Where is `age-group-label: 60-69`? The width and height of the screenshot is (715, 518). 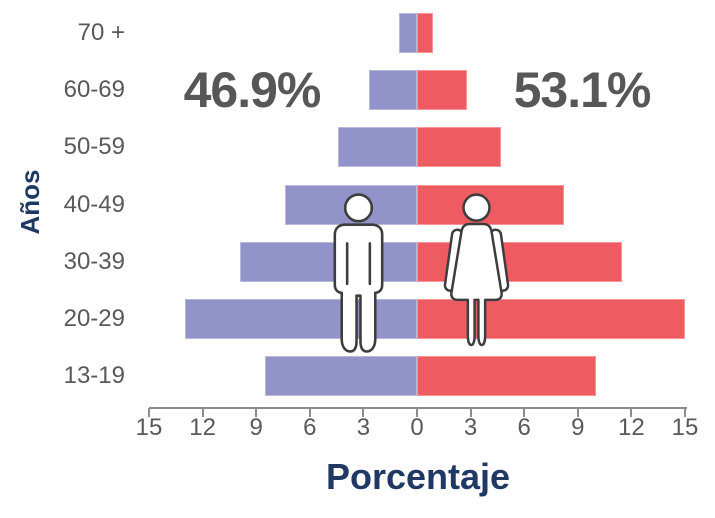
age-group-label: 60-69 is located at coordinates (94, 90).